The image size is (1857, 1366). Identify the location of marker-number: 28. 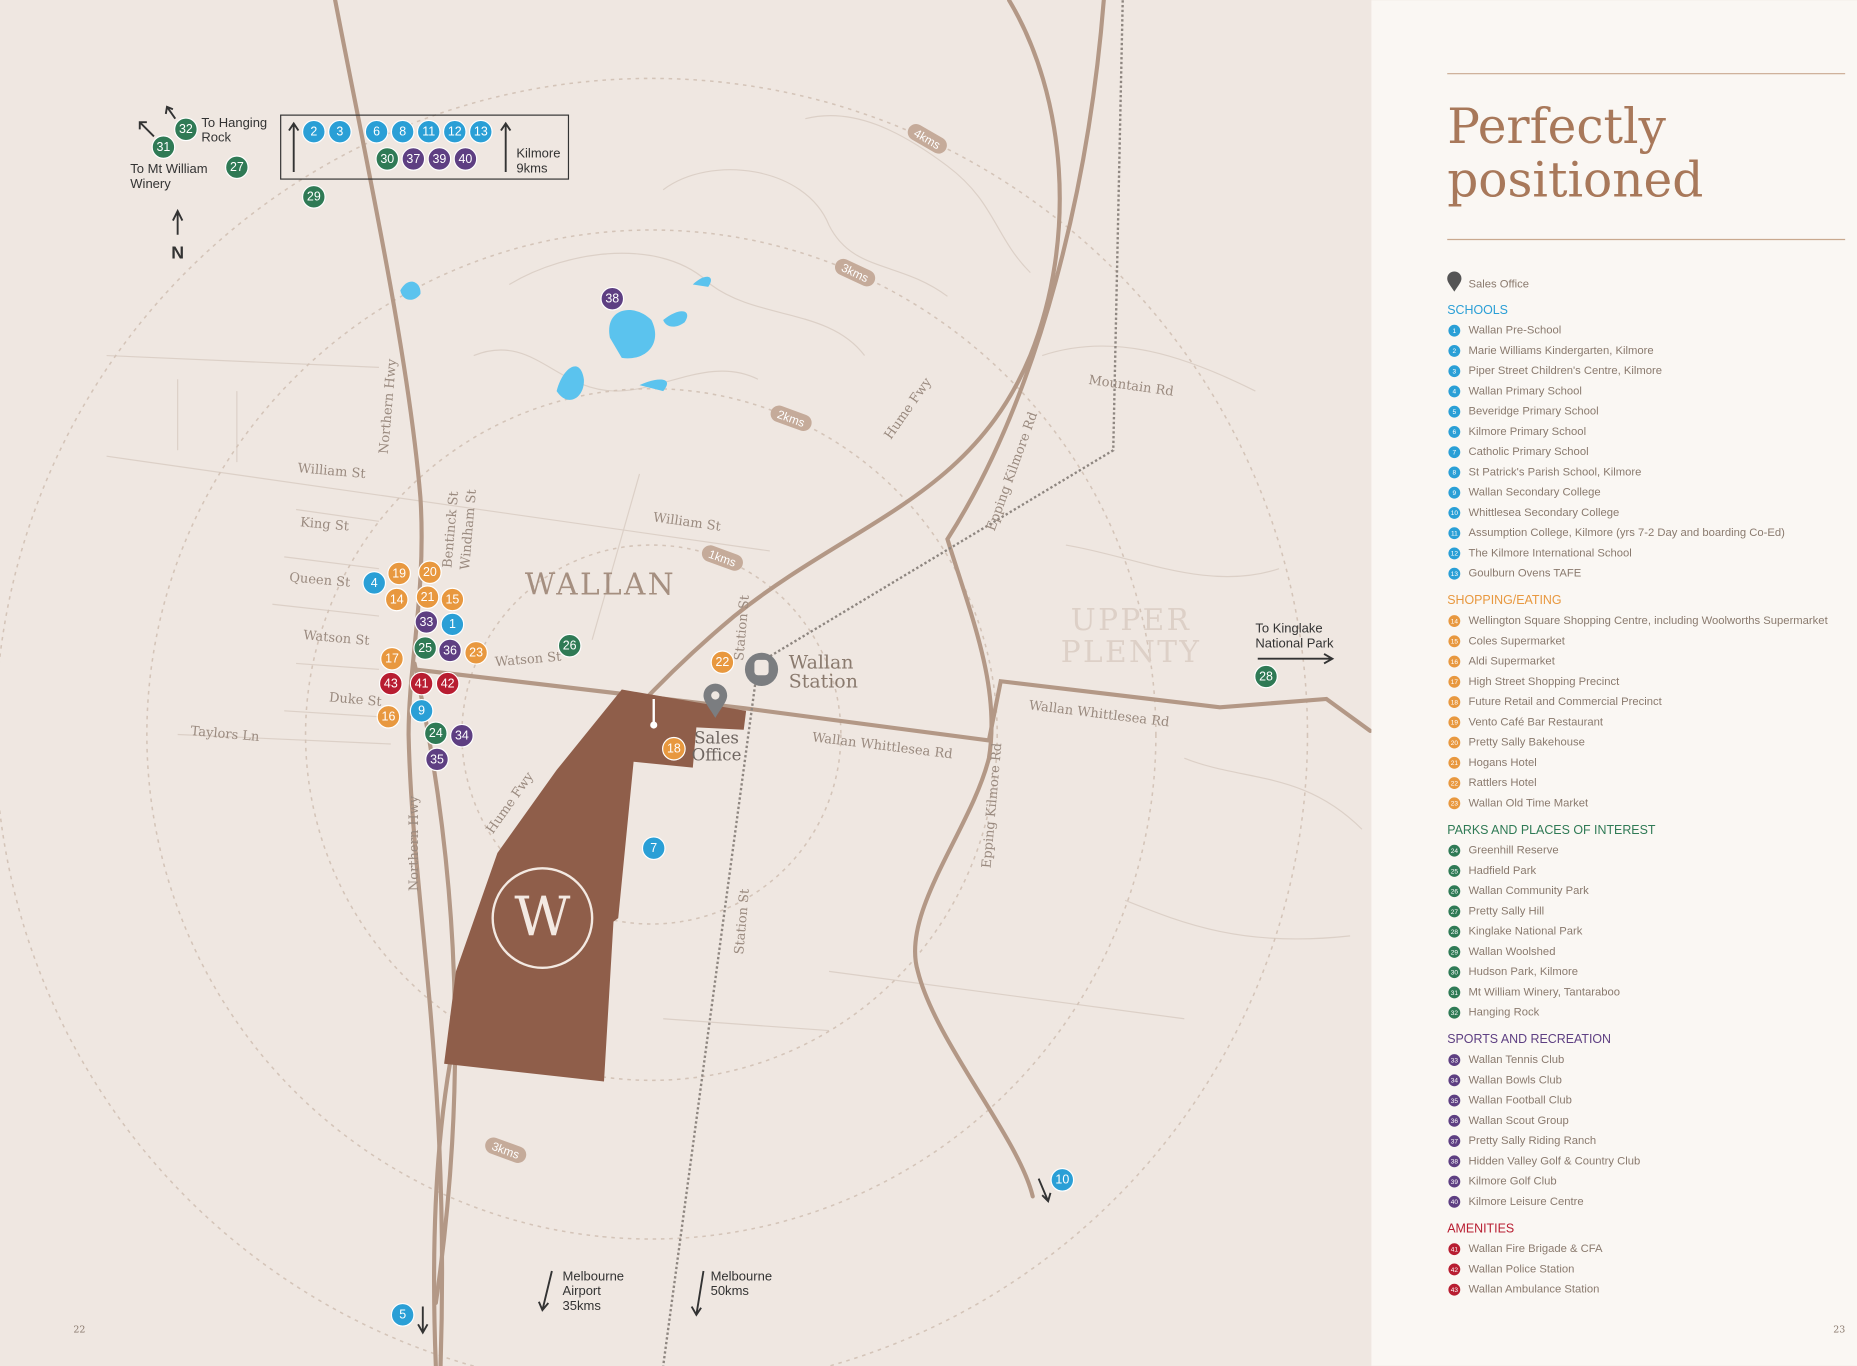
(1266, 676).